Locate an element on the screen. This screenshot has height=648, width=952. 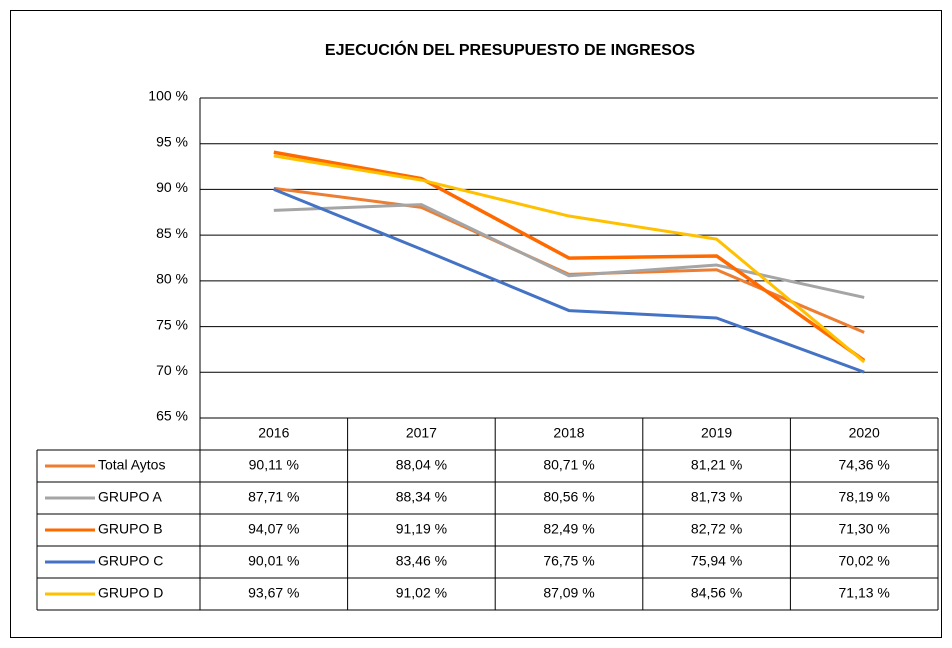
table-cell: 88,34 % is located at coordinates (421, 497).